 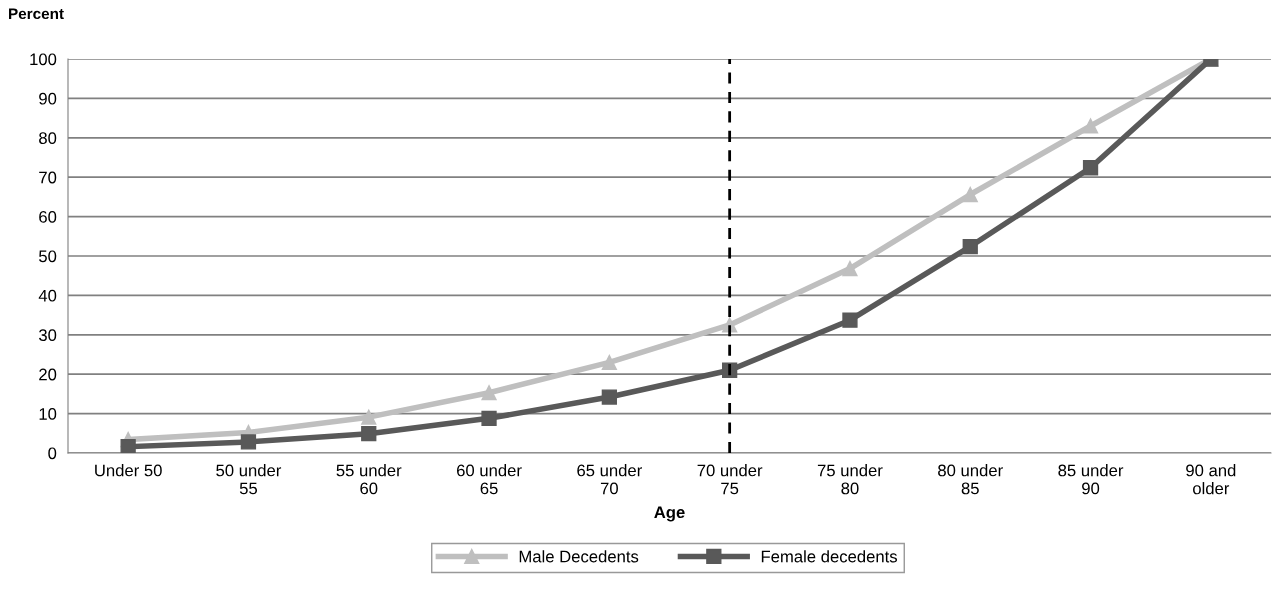 I want to click on y-tick-label: 20, so click(x=48, y=374).